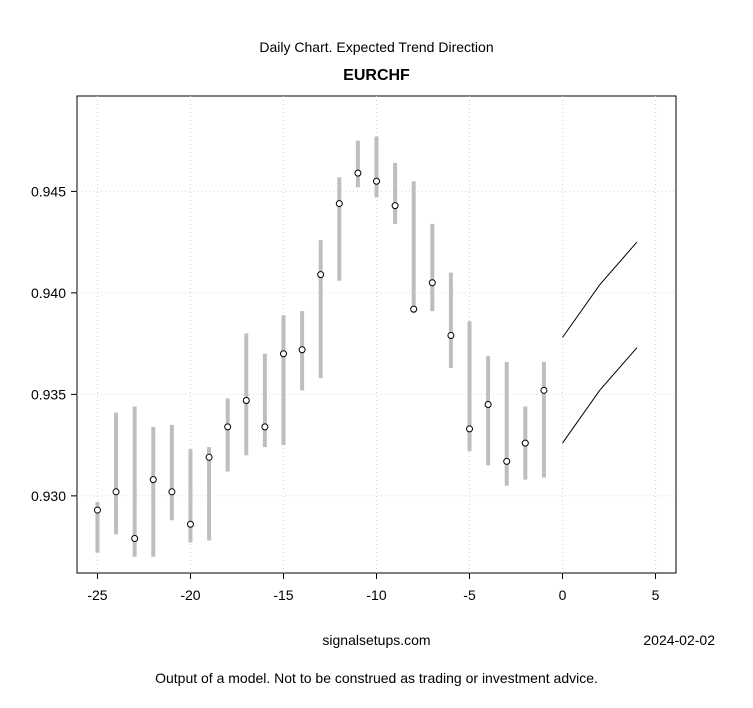 This screenshot has width=753, height=708. I want to click on x-tick-label: 5, so click(656, 595).